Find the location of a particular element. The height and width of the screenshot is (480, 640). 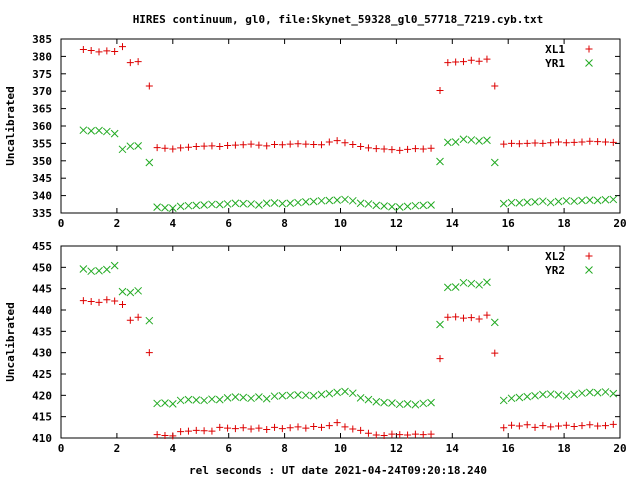

y-tick-label: 420 is located at coordinates (42, 395).